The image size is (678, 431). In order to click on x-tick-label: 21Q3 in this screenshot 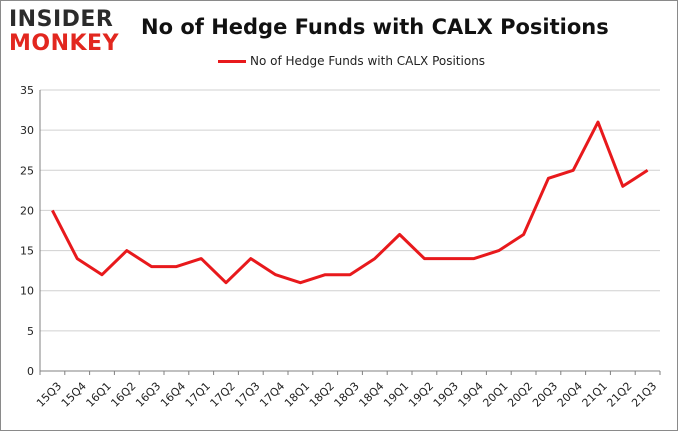, I will do `click(644, 395)`.